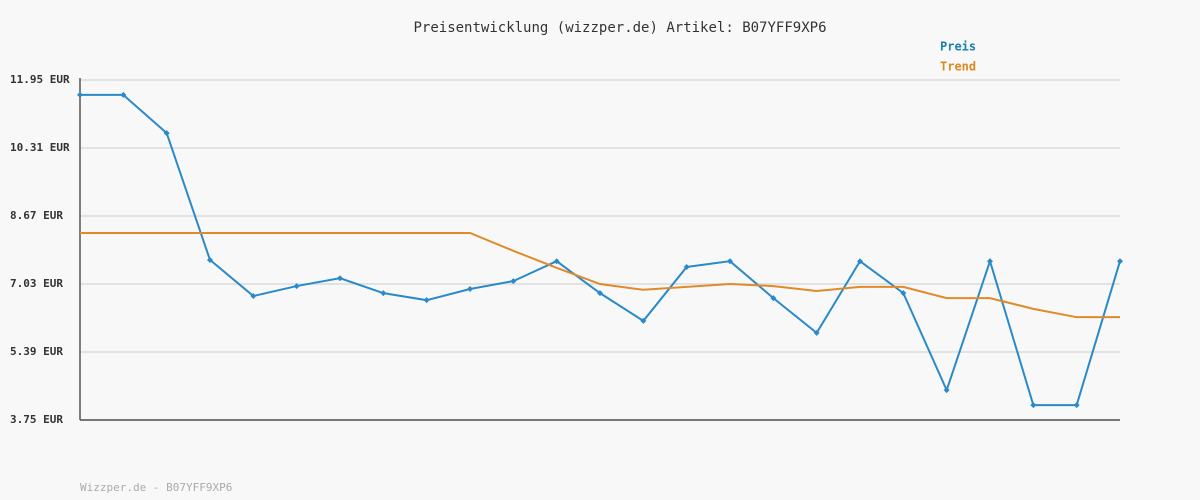  Describe the element at coordinates (156, 487) in the screenshot. I see `footer: Wizzper.de - B07YFF9XP6` at that location.